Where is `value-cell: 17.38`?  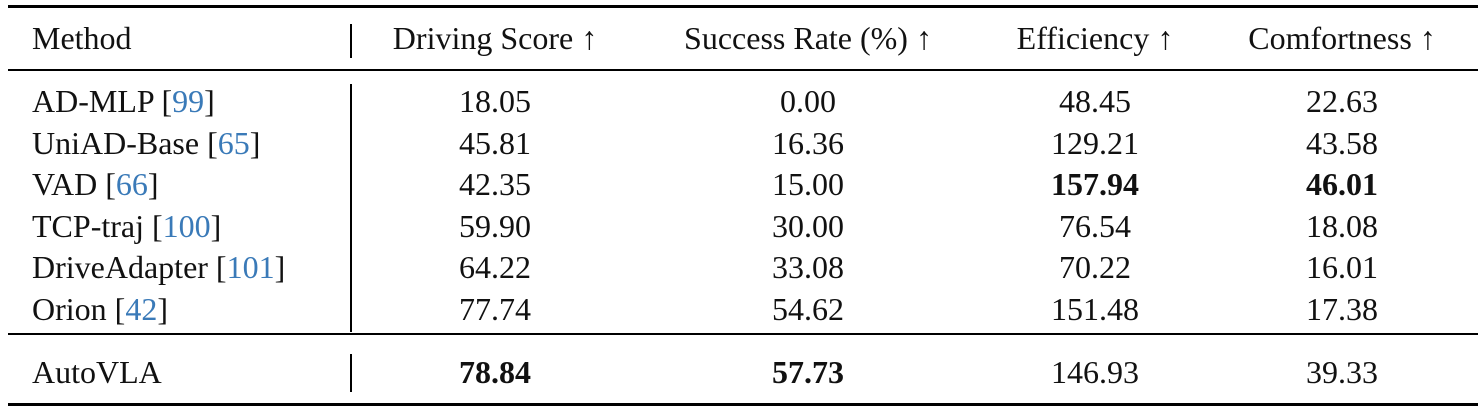
value-cell: 17.38 is located at coordinates (1342, 308).